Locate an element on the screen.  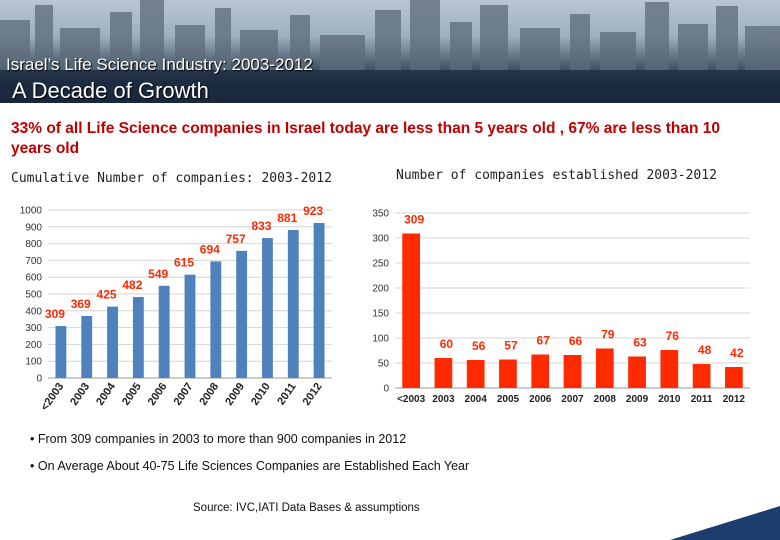
data-label: 79 is located at coordinates (608, 335).